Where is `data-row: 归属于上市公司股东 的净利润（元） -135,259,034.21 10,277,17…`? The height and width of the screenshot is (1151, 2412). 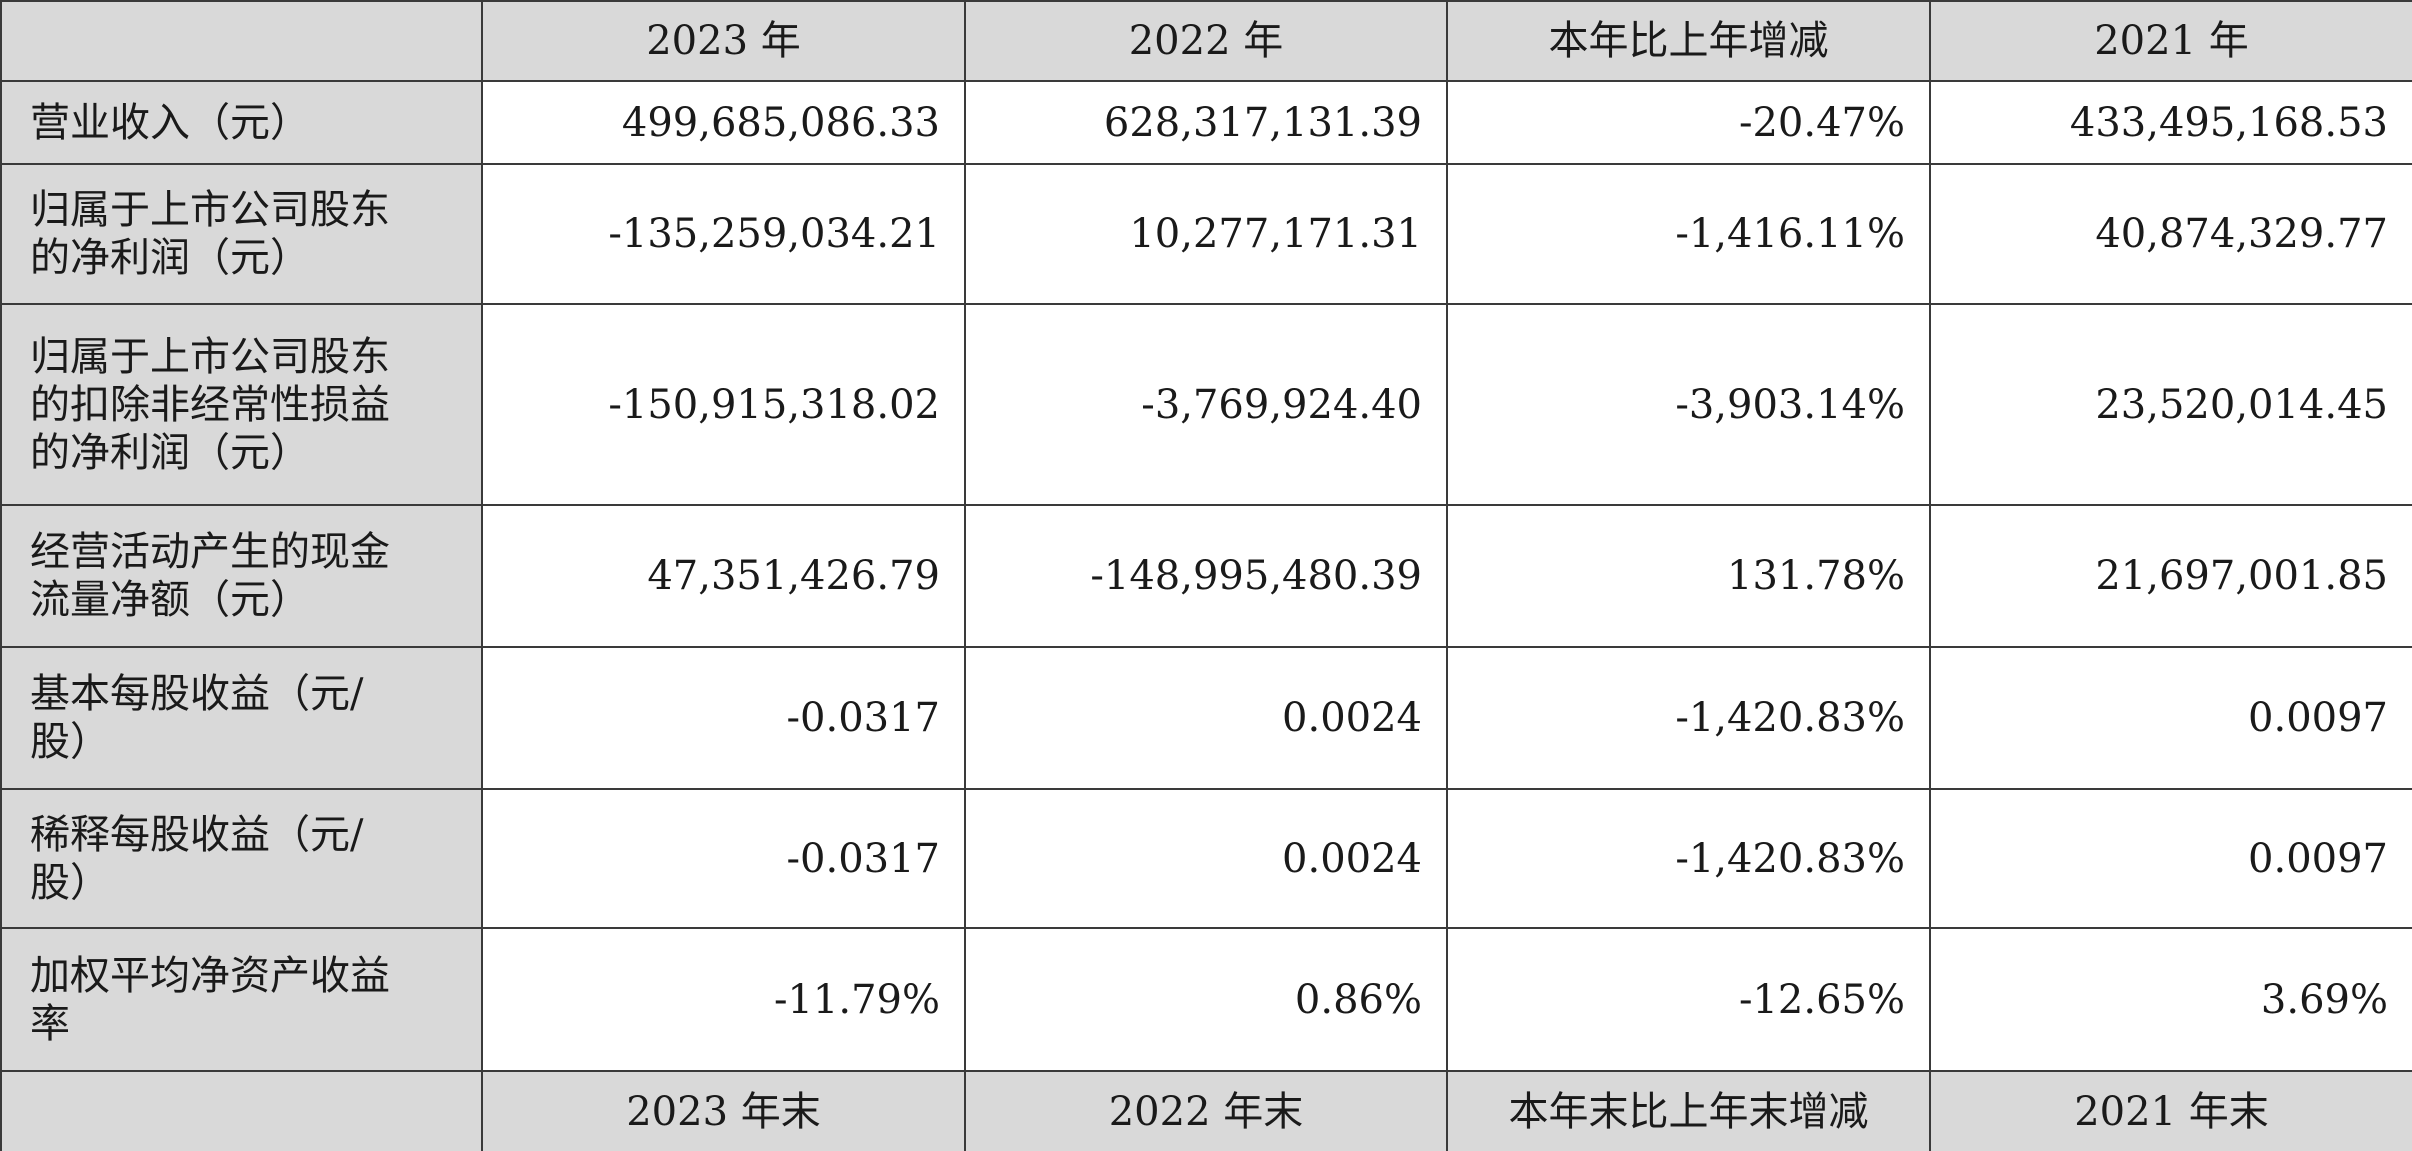 data-row: 归属于上市公司股东 的净利润（元） -135,259,034.21 10,277,17… is located at coordinates (1206, 234).